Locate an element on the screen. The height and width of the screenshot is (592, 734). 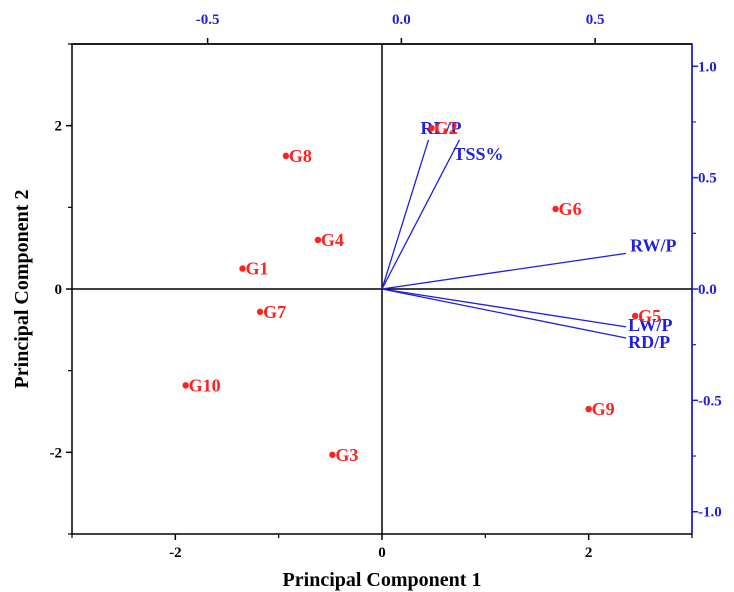
loading-label: TSS% is located at coordinates (479, 154).